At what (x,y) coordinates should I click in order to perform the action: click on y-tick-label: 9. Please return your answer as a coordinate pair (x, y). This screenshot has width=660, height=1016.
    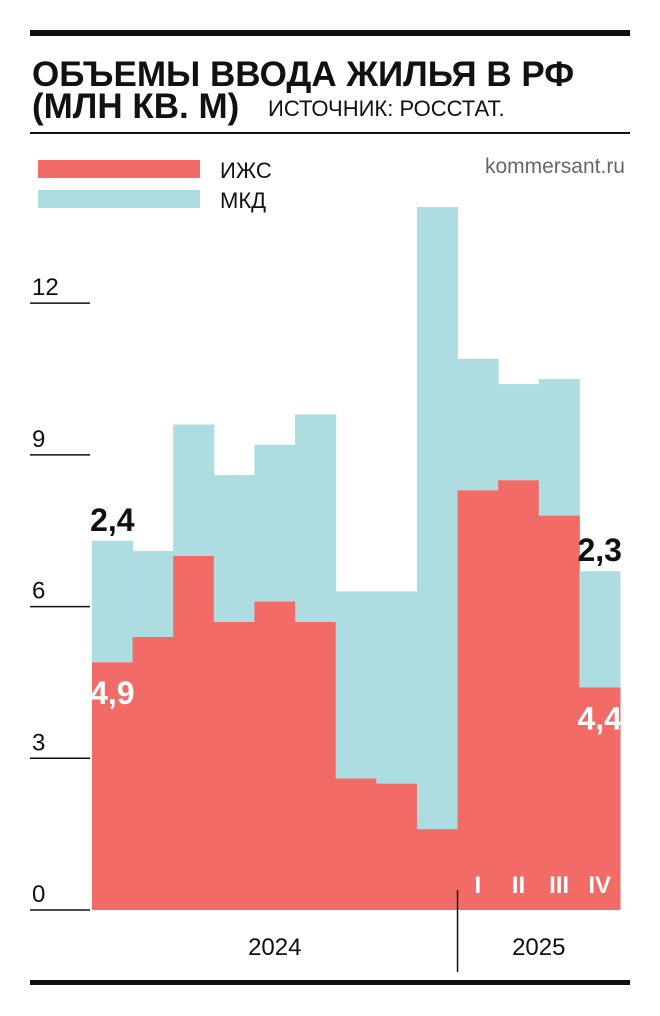
    Looking at the image, I should click on (38, 439).